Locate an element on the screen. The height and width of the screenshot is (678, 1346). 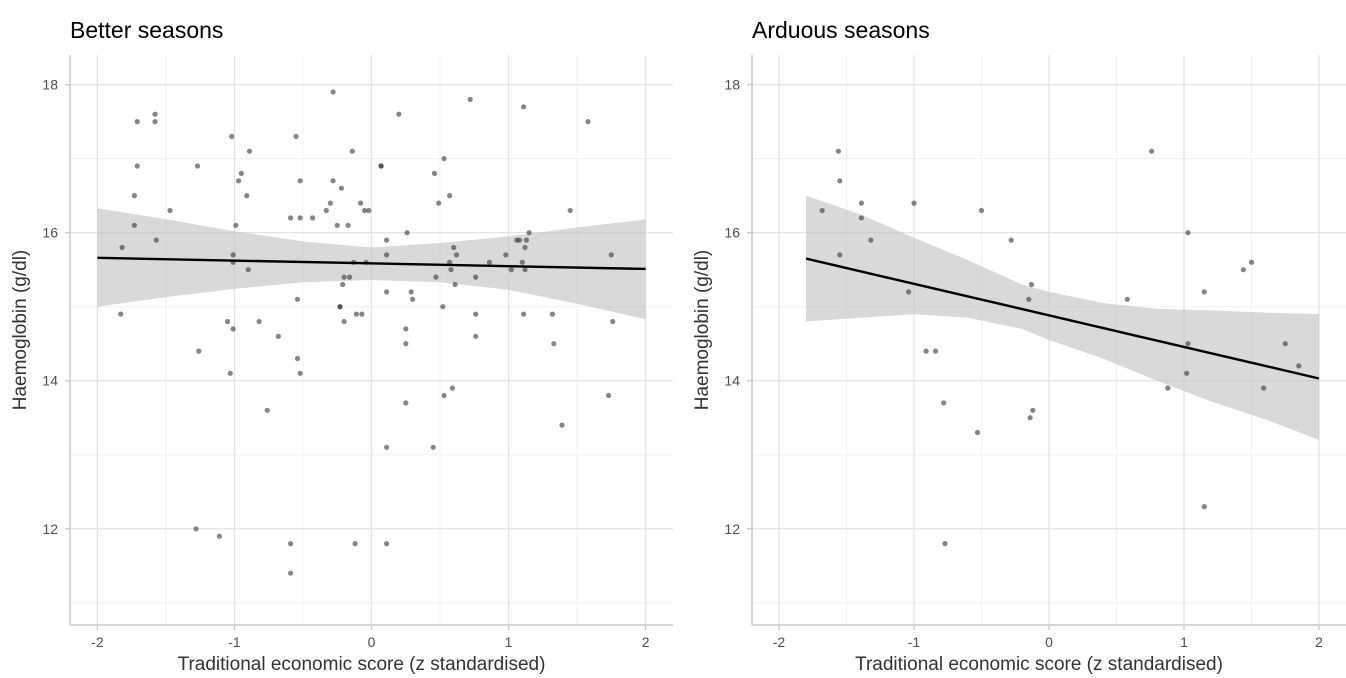
x-tick-label: 2 is located at coordinates (646, 642).